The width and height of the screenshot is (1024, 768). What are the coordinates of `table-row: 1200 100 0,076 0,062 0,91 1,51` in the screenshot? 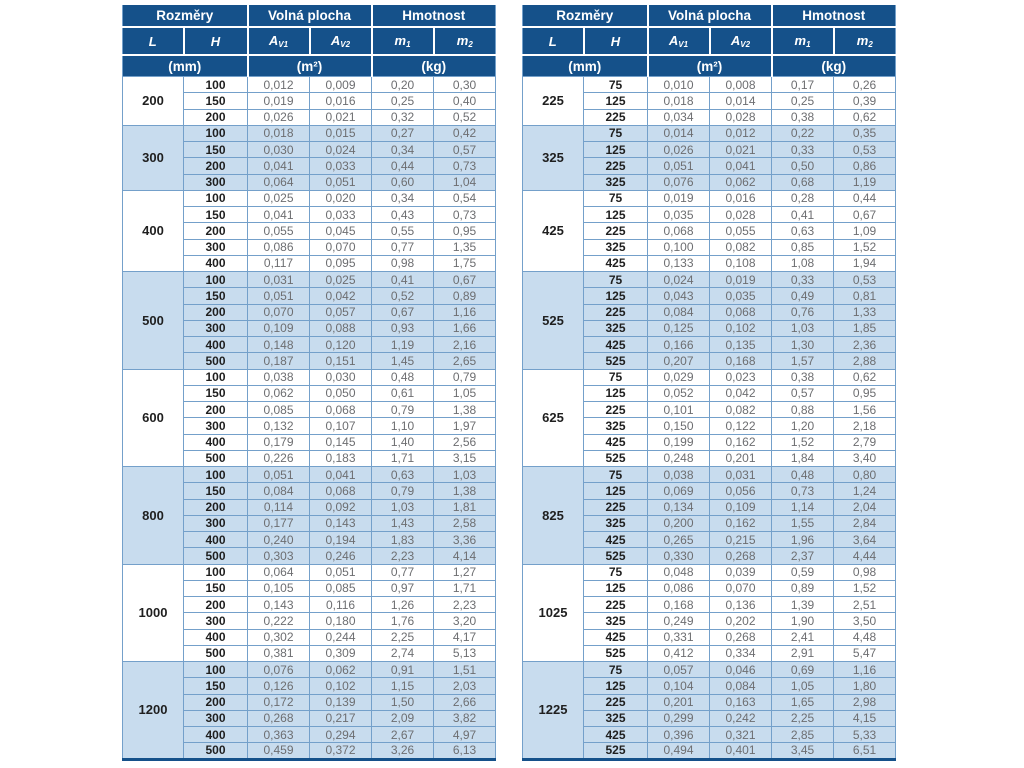 It's located at (309, 710).